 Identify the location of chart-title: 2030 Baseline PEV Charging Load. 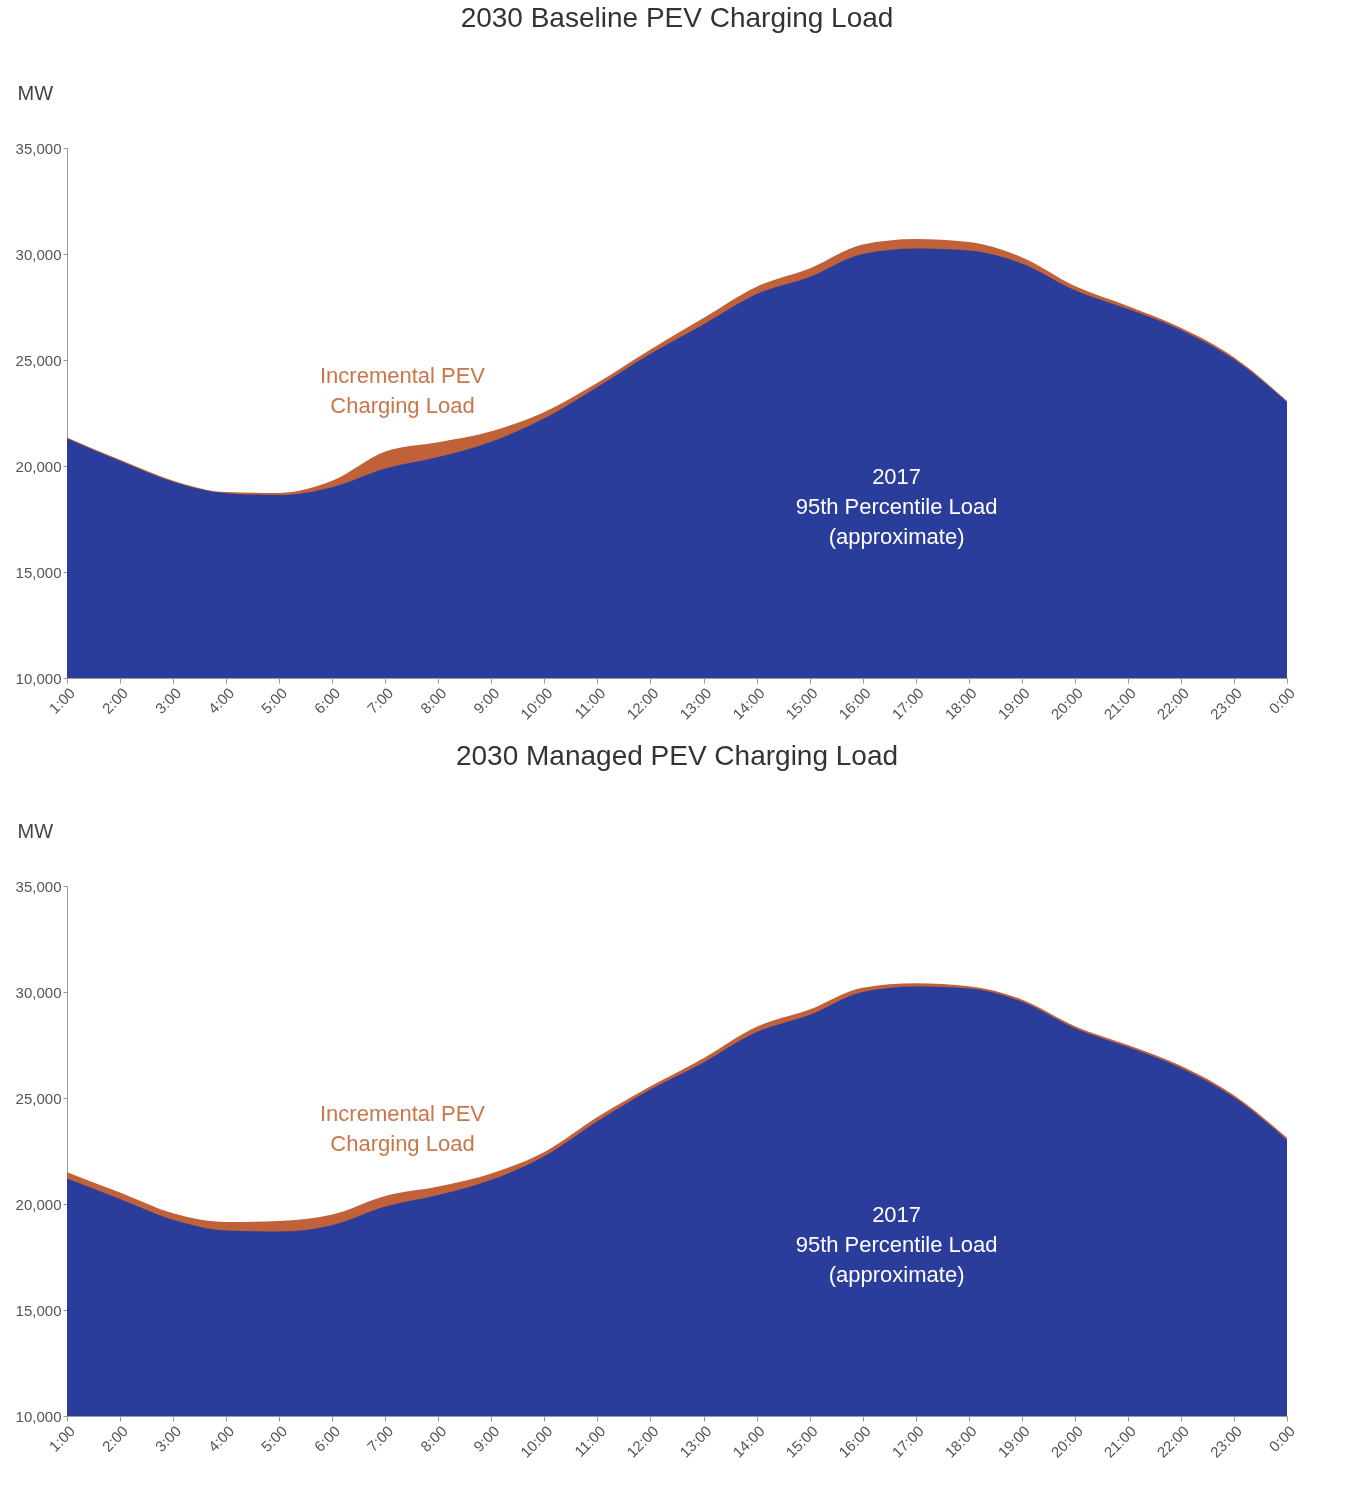
(677, 17).